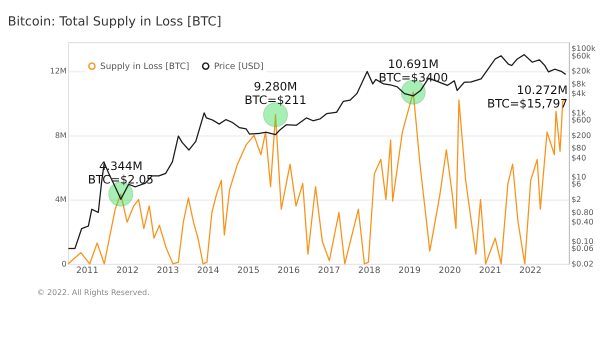 The width and height of the screenshot is (600, 337). Describe the element at coordinates (582, 212) in the screenshot. I see `y2-tick-label: $0.80` at that location.